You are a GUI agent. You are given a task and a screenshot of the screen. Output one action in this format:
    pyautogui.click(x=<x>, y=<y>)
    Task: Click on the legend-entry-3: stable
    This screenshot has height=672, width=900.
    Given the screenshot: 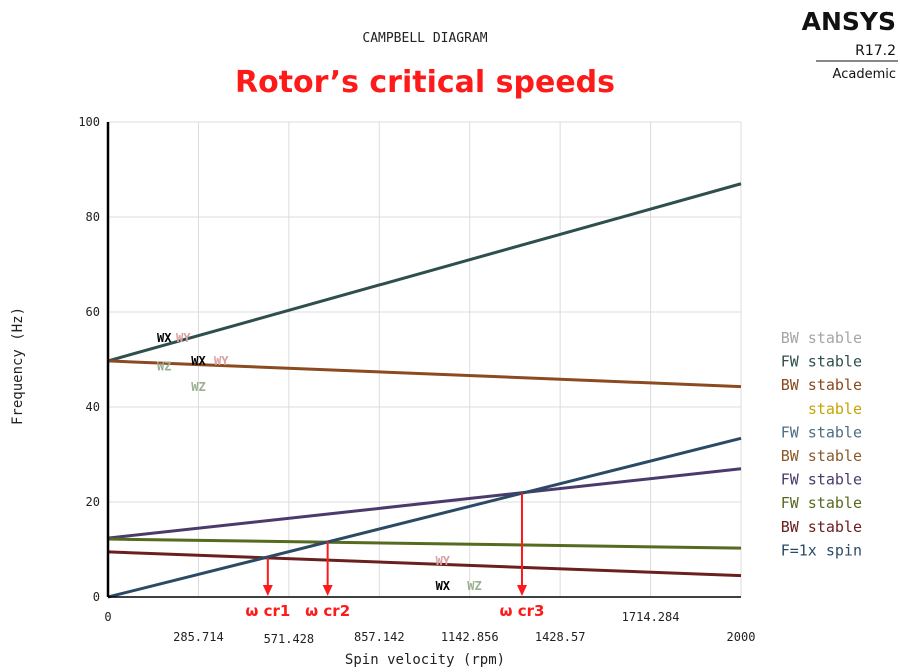 What is the action you would take?
    pyautogui.click(x=835, y=409)
    